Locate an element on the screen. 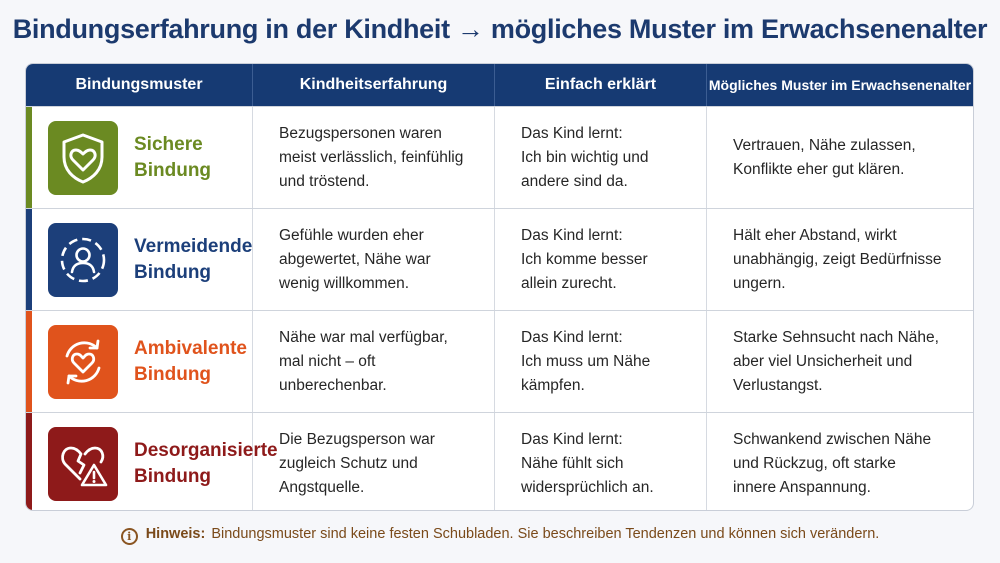 The height and width of the screenshot is (563, 1000). type-cell: Ambivalente Bindung is located at coordinates (139, 361).